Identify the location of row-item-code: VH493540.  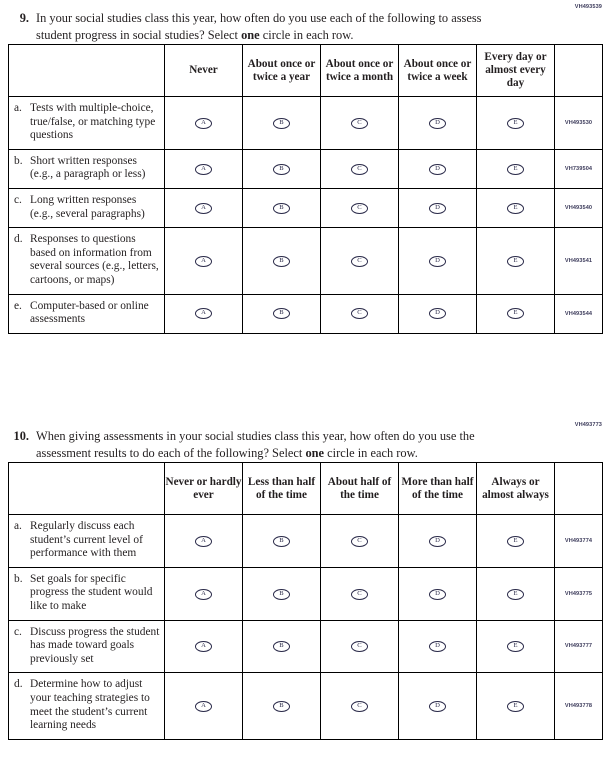
(578, 208).